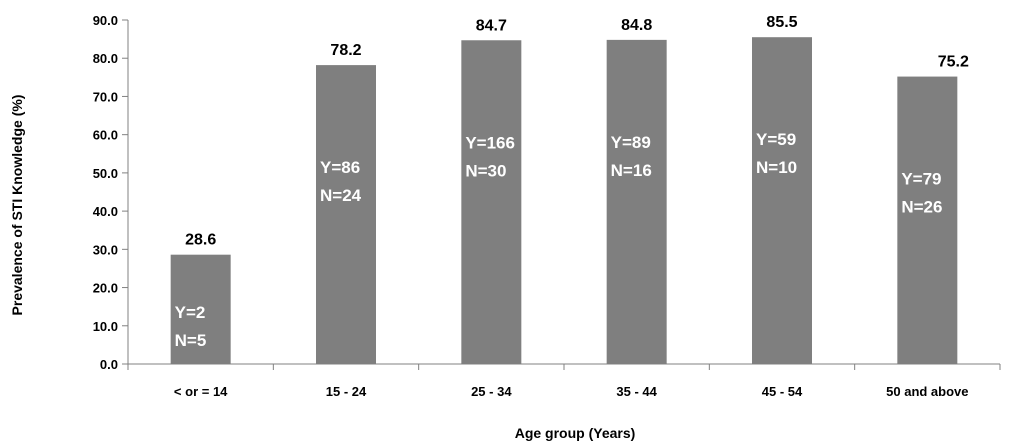 This screenshot has width=1019, height=445. I want to click on x-tick-label: 50 and above, so click(927, 391).